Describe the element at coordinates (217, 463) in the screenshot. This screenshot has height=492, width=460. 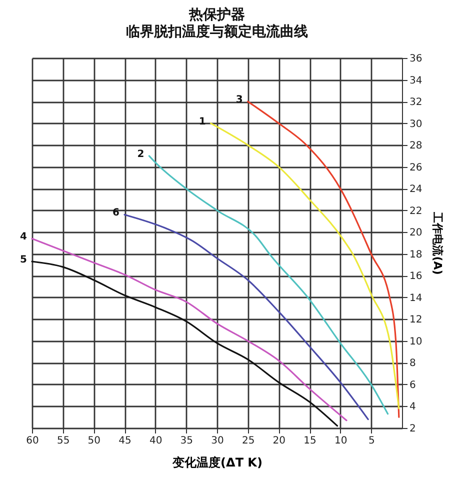
I see `x-axis-title: 变化温度(ΔT K)` at that location.